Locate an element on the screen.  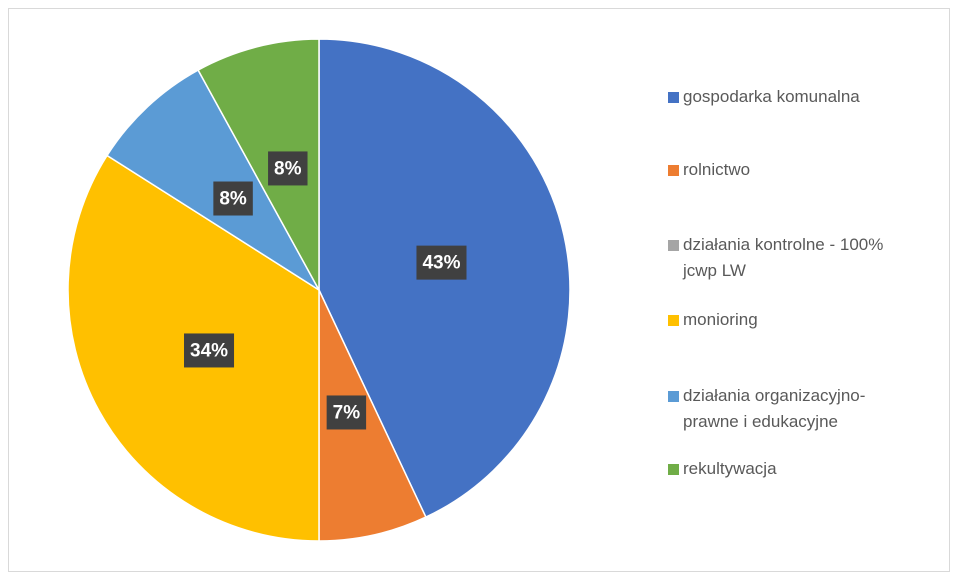
data-label: 34% is located at coordinates (209, 350).